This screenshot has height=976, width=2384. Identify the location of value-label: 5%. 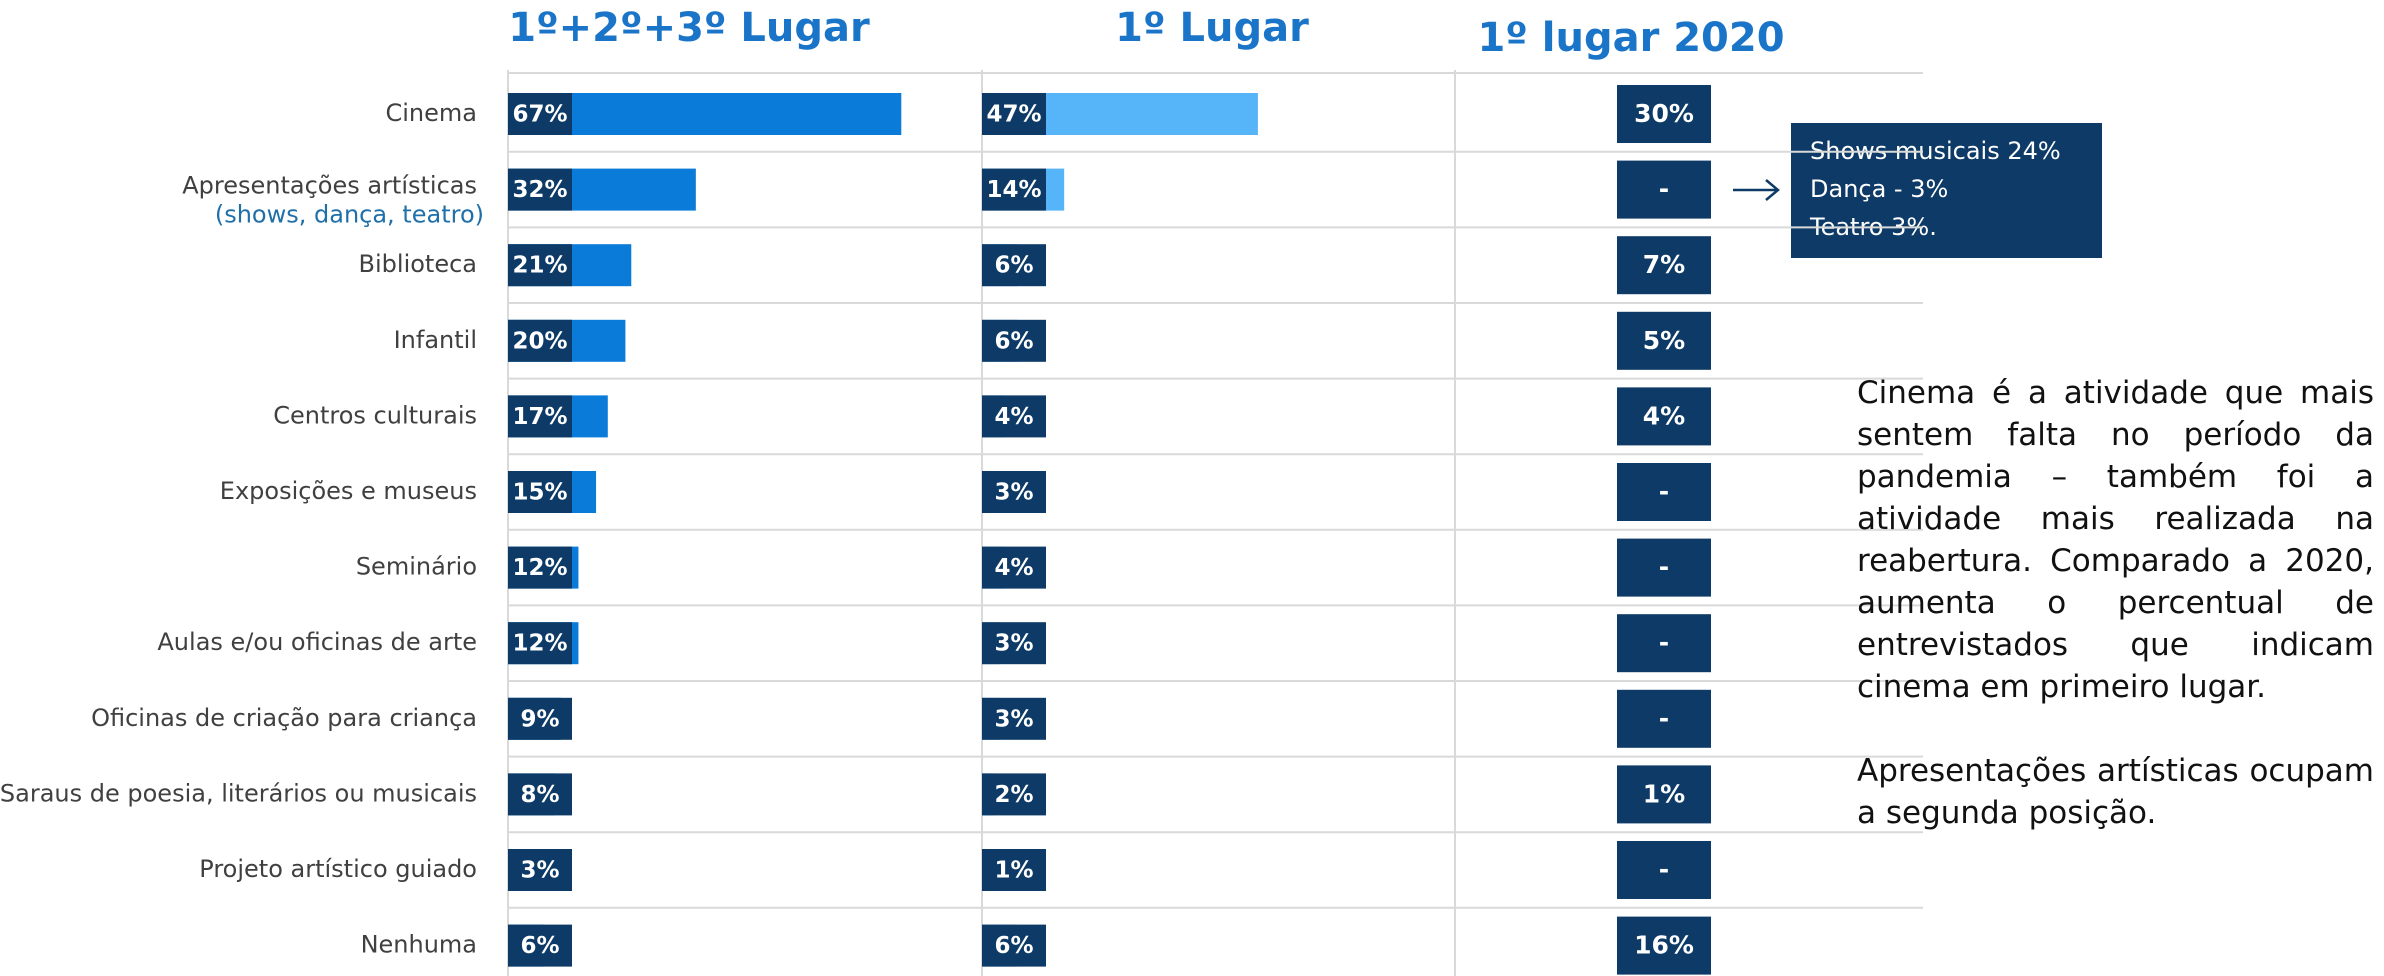
(1664, 340).